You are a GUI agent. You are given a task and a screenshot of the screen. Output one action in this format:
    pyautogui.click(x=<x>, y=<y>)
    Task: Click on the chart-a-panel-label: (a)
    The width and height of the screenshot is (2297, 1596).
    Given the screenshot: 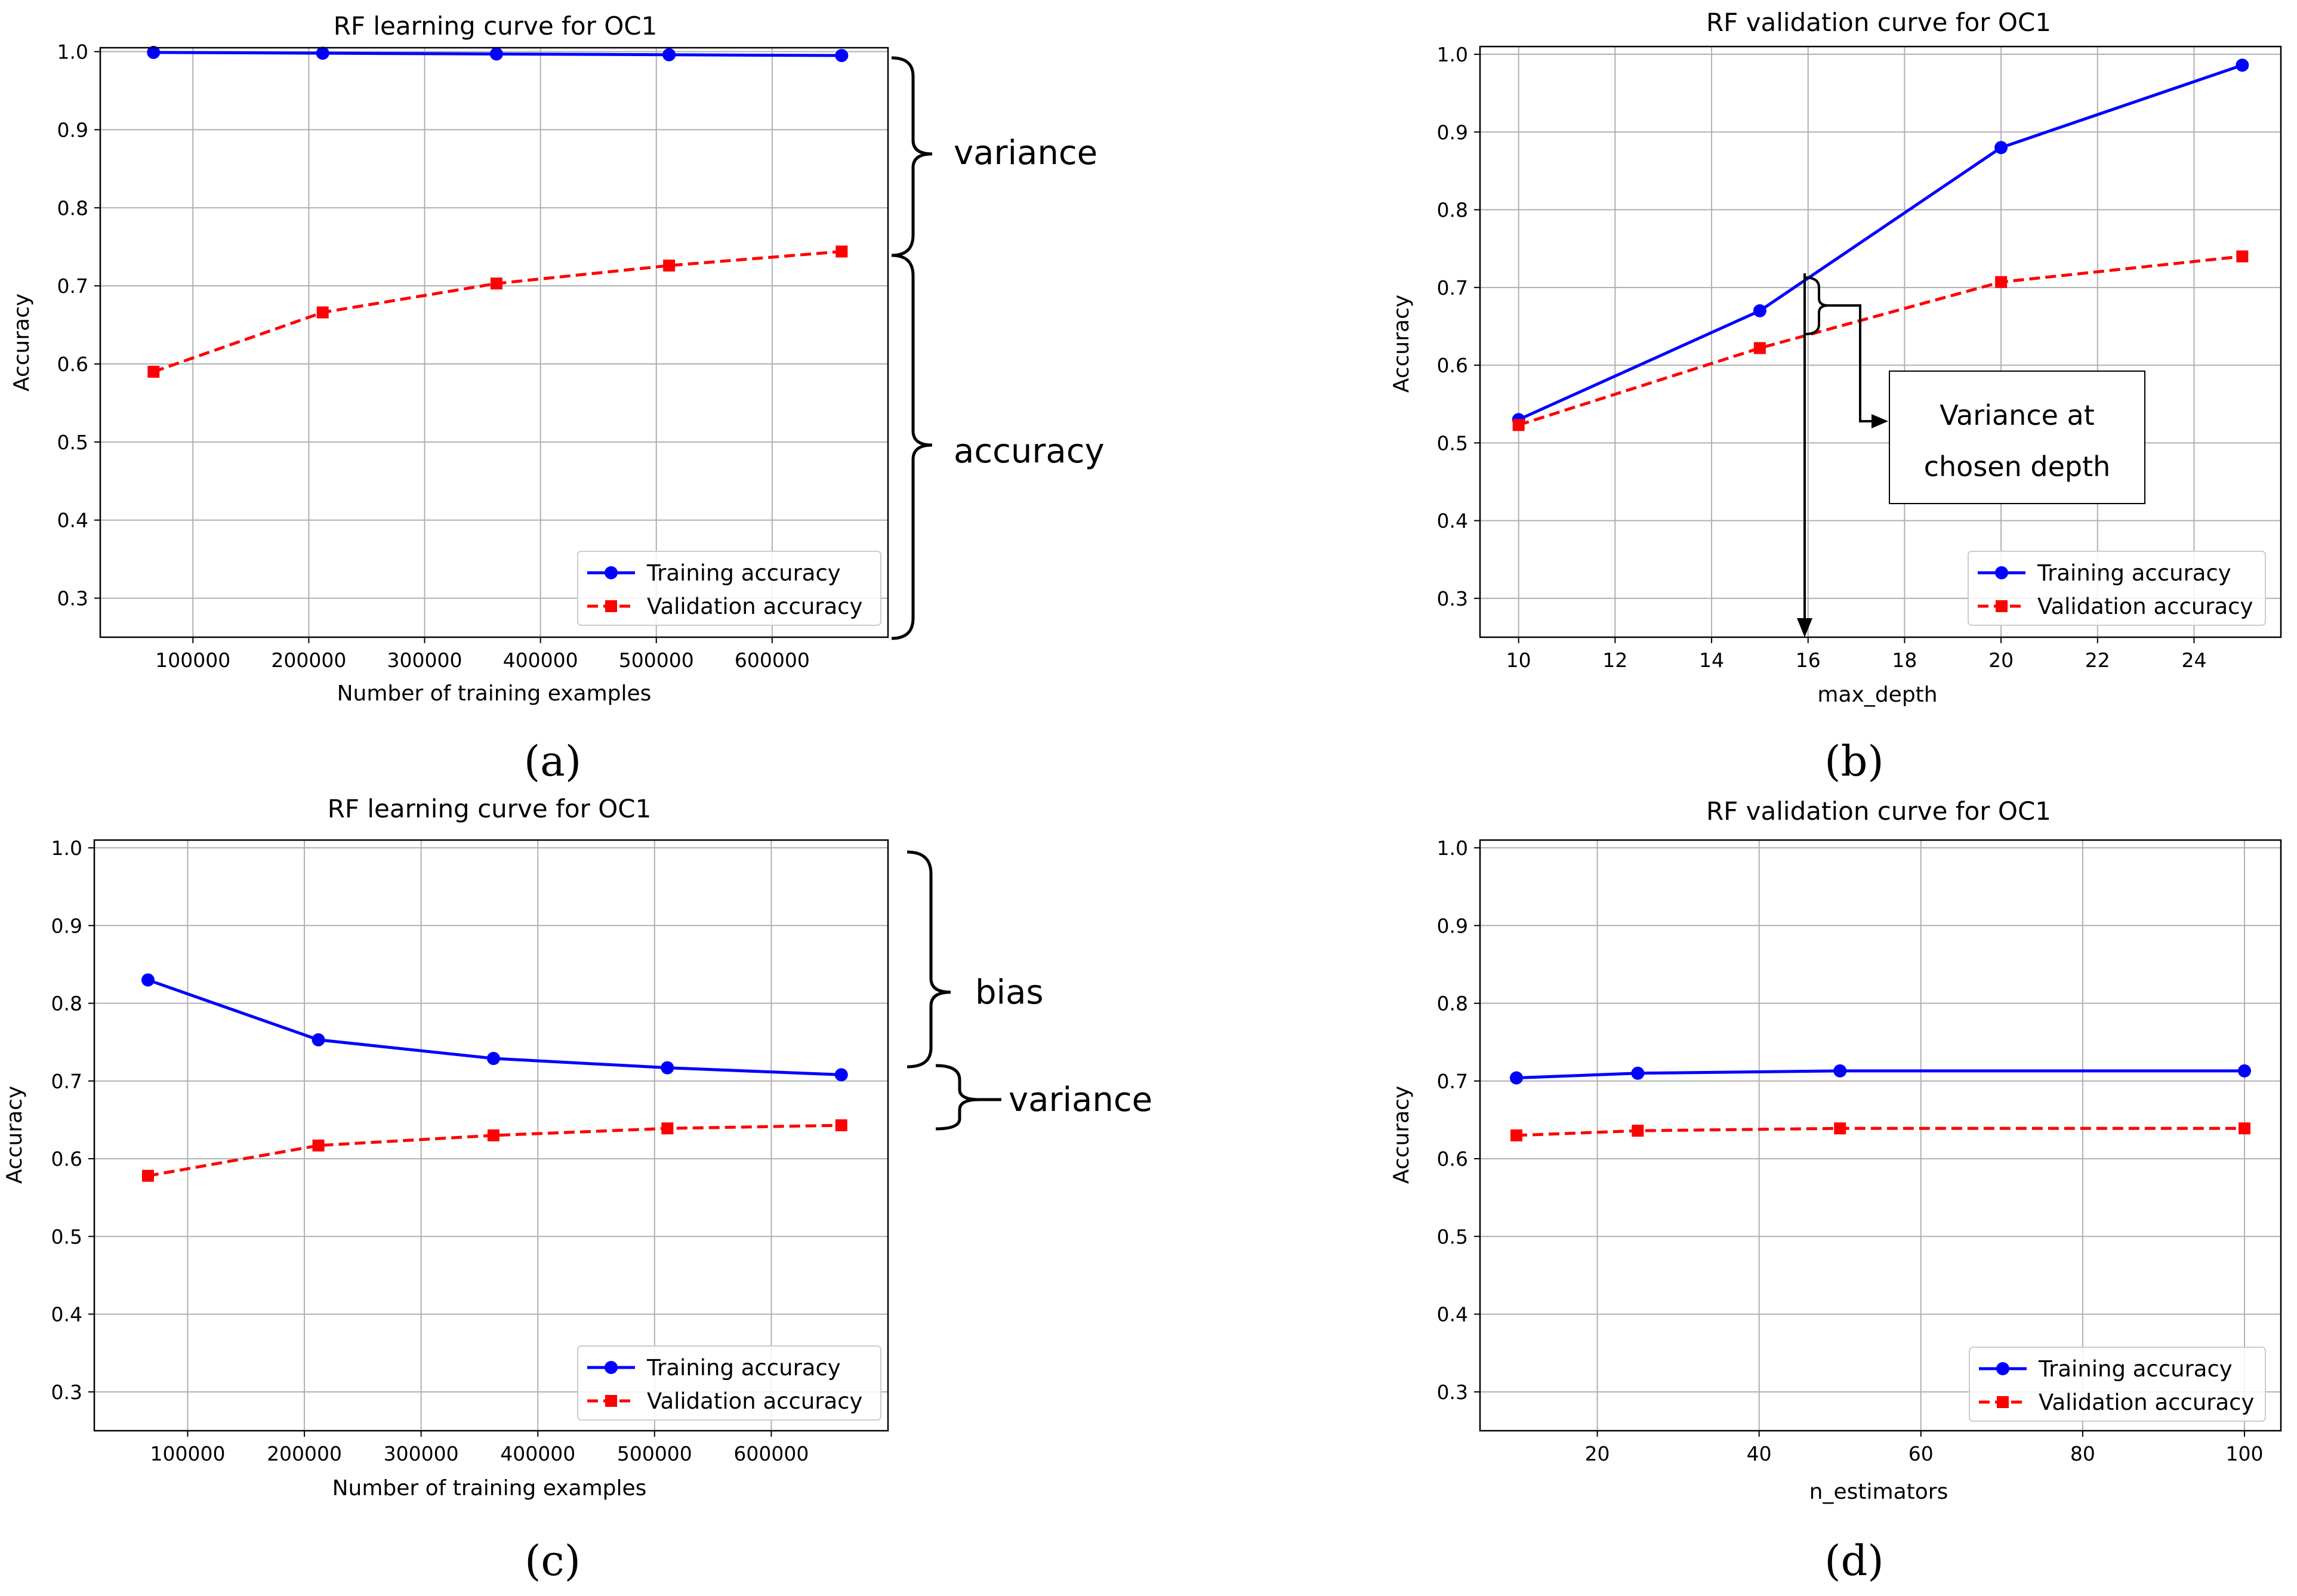 What is the action you would take?
    pyautogui.click(x=552, y=762)
    